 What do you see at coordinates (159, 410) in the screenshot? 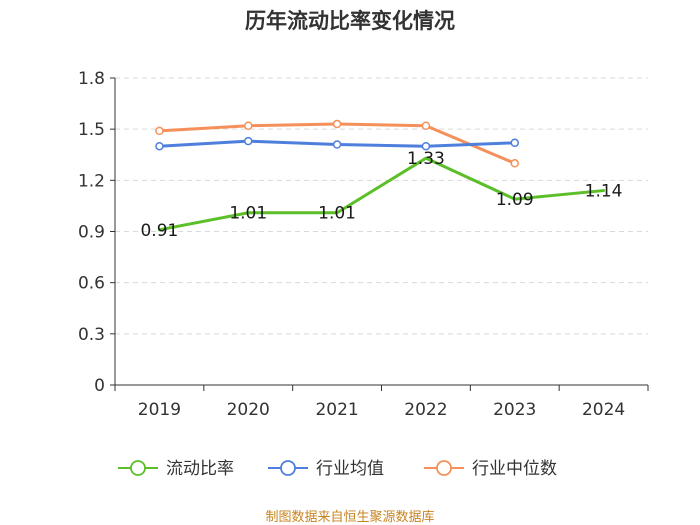
I see `x-tick-label: 2019` at bounding box center [159, 410].